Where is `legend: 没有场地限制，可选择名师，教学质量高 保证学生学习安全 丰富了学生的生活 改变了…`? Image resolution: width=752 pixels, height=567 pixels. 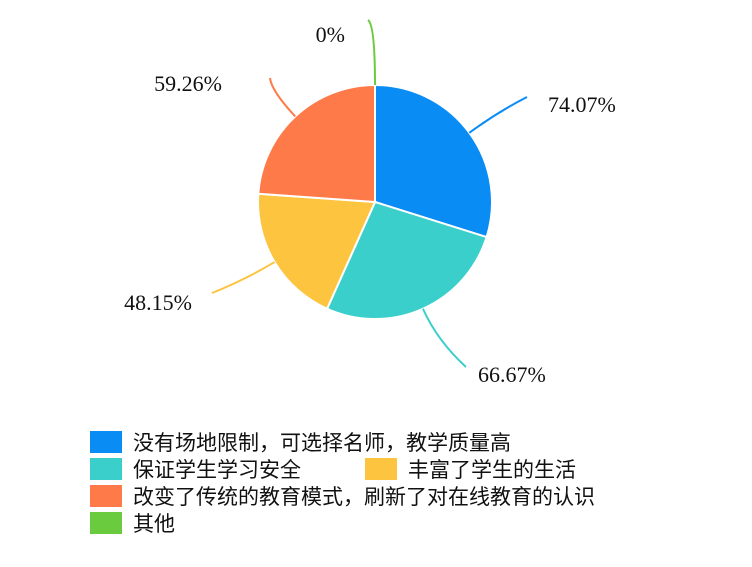
legend: 没有场地限制，可选择名师，教学质量高 保证学生学习安全 丰富了学生的生活 改变了… is located at coordinates (342, 482).